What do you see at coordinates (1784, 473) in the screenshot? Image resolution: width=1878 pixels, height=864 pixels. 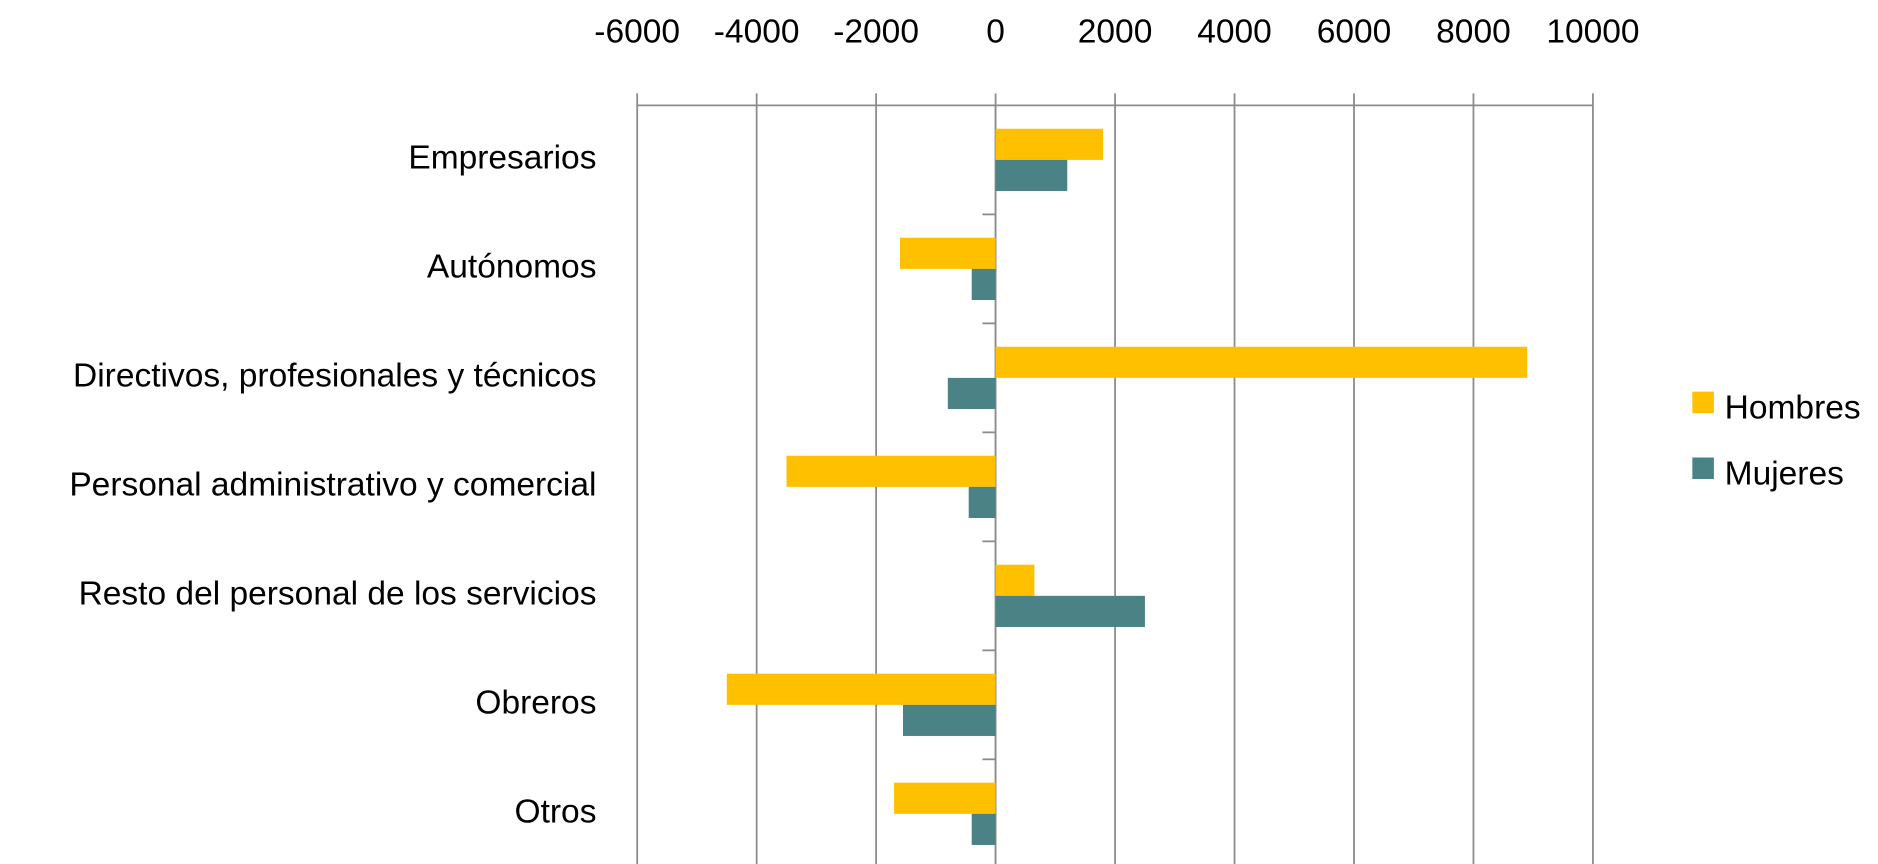 I see `legend-label: Mujeres` at bounding box center [1784, 473].